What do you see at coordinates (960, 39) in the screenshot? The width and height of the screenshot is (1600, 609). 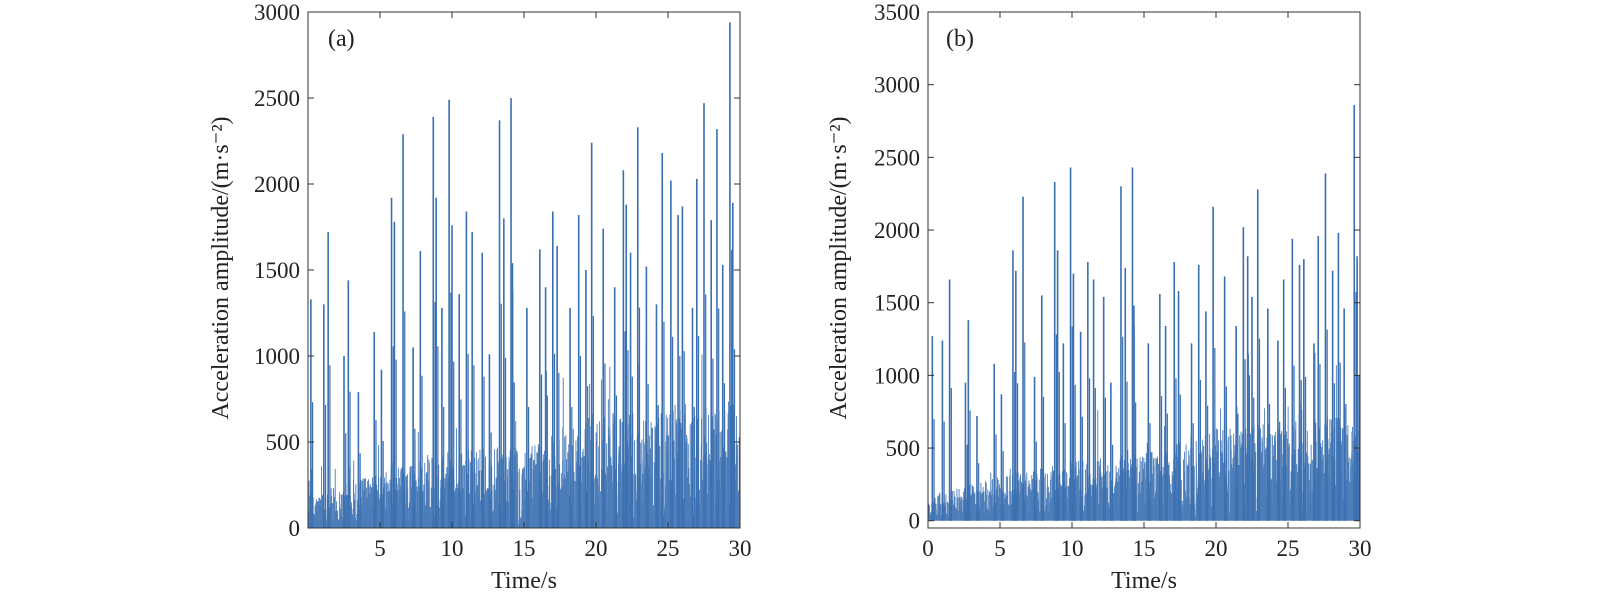 I see `panel-label-b: (b)` at bounding box center [960, 39].